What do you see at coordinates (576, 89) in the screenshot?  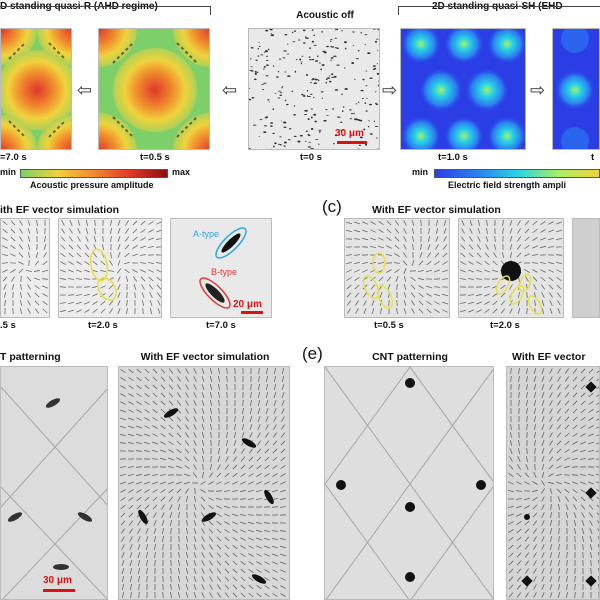 I see `electric-field-map-t2` at bounding box center [576, 89].